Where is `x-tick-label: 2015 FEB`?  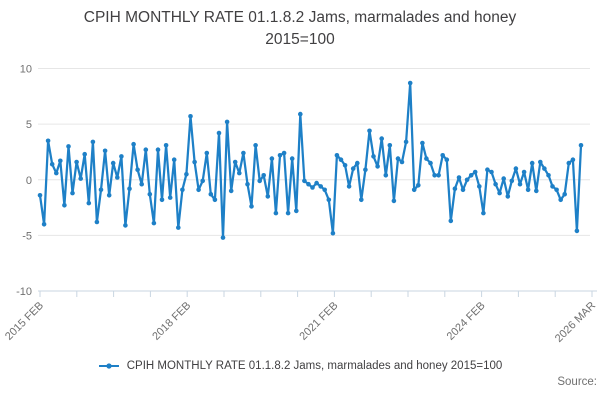
x-tick-label: 2015 FEB is located at coordinates (24, 321).